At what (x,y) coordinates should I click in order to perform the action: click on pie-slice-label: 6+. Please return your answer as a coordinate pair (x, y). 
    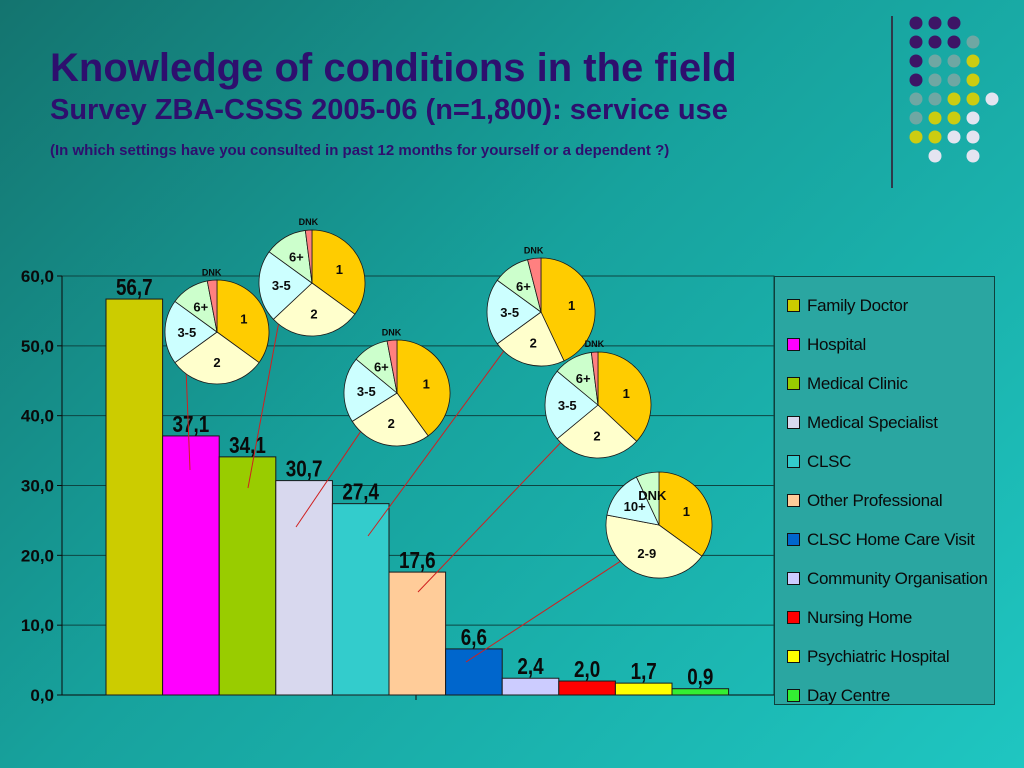
    Looking at the image, I should click on (200, 307).